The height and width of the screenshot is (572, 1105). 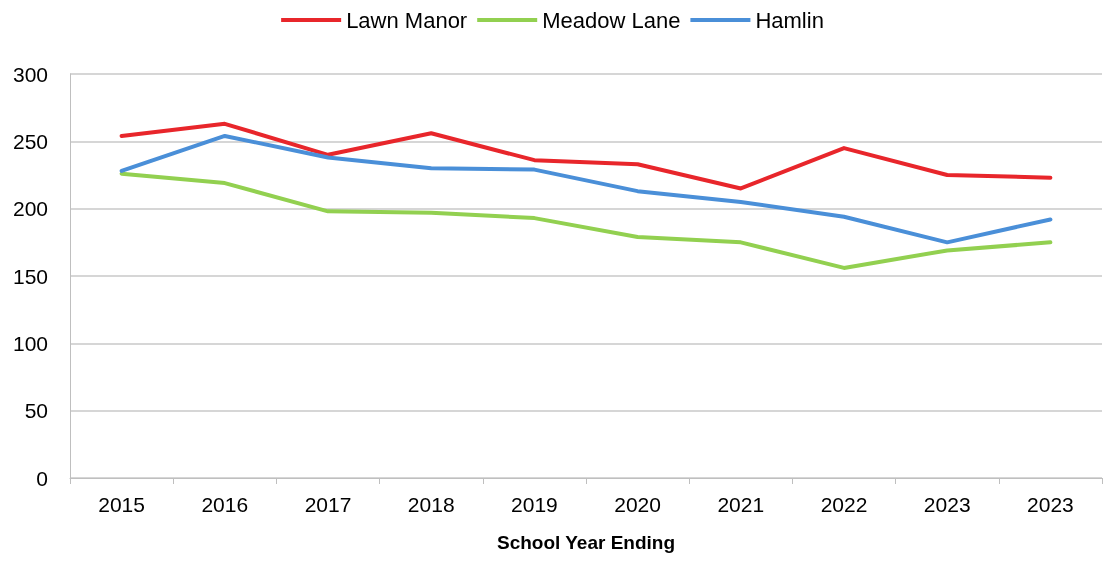 I want to click on y-tick-label: 0, so click(x=42, y=478).